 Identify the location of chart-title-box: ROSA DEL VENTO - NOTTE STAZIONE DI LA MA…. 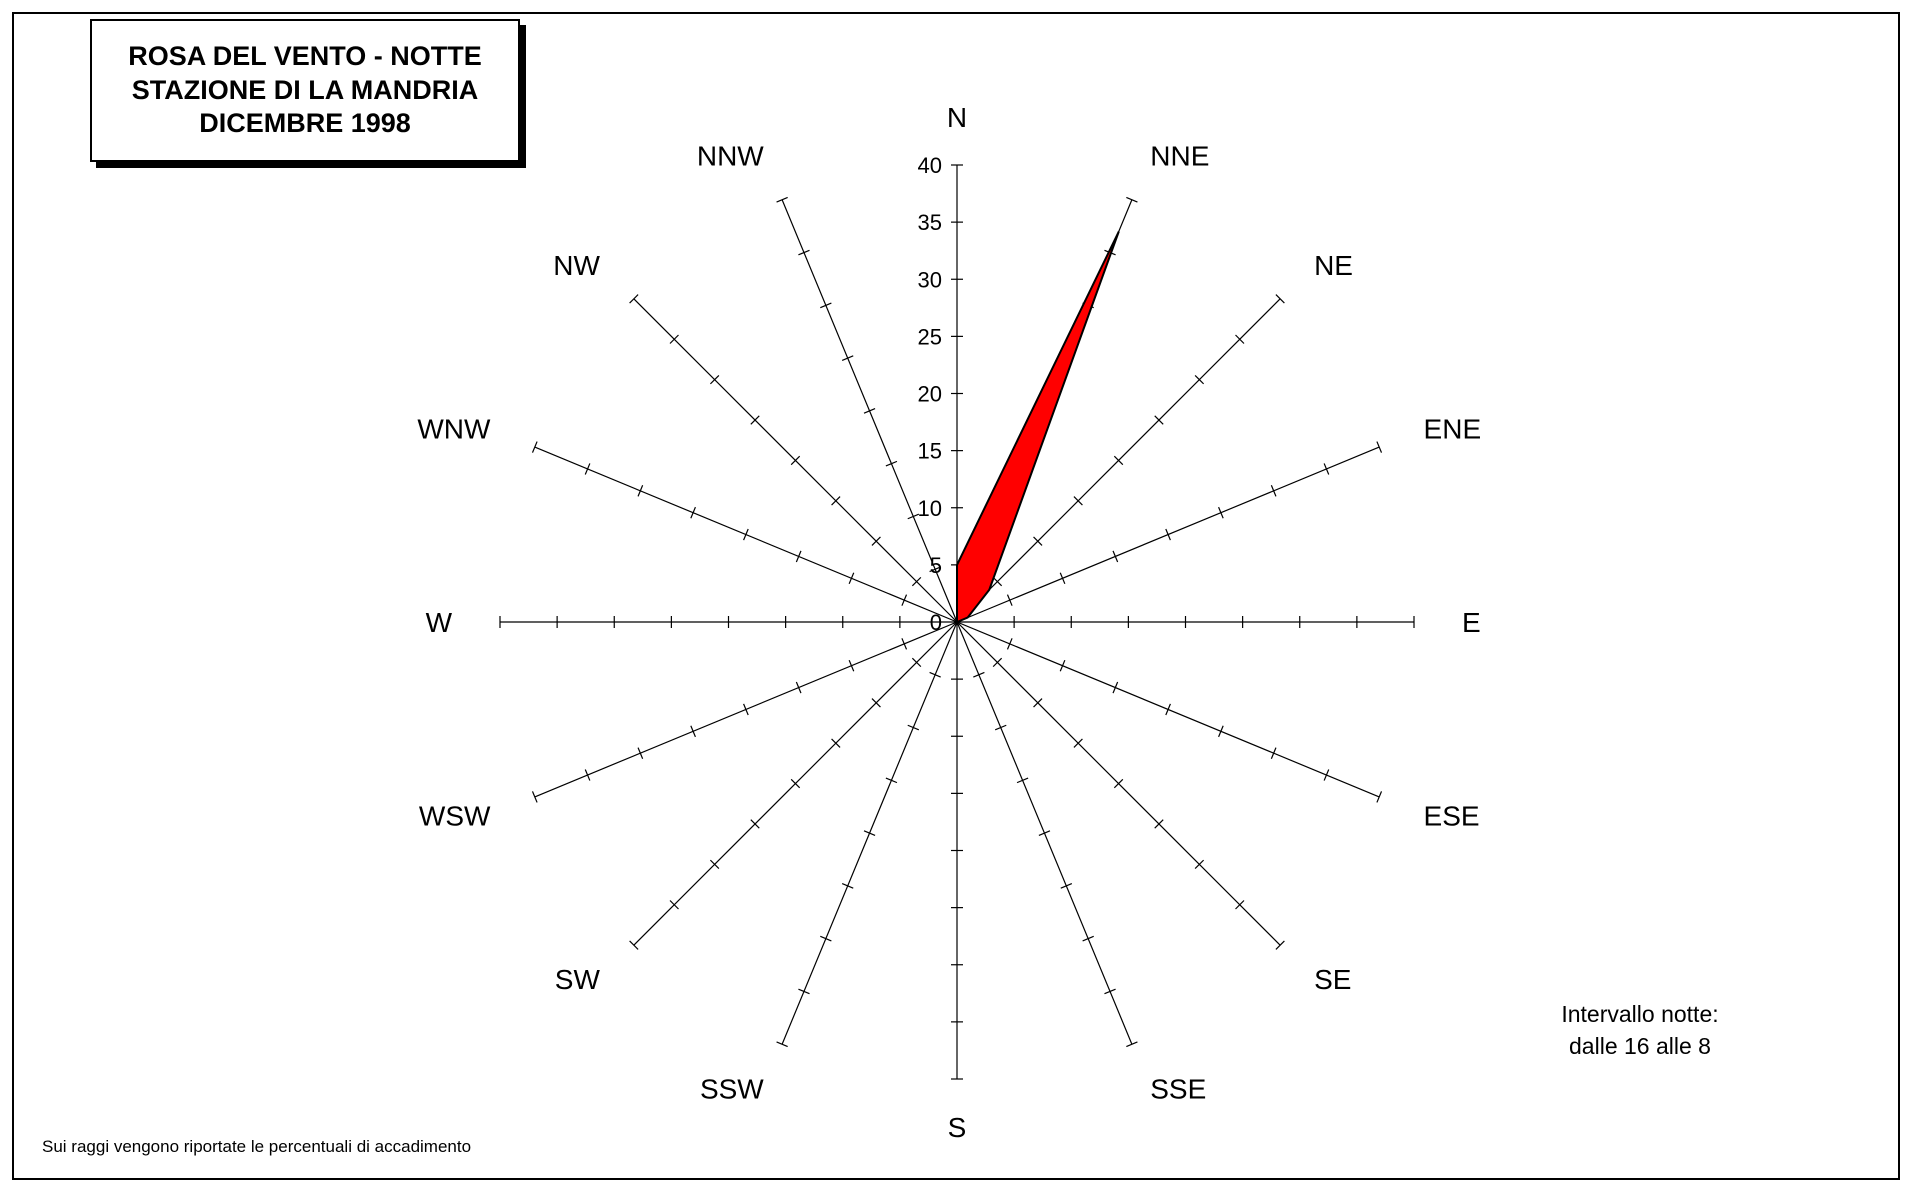
(305, 90).